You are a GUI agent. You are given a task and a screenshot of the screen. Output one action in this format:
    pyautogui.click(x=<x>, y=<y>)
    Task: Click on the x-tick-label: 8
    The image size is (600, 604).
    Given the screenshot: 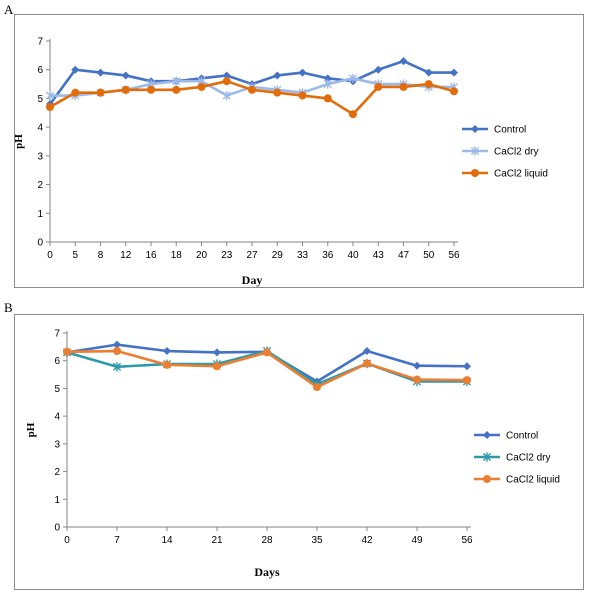 What is the action you would take?
    pyautogui.click(x=101, y=255)
    